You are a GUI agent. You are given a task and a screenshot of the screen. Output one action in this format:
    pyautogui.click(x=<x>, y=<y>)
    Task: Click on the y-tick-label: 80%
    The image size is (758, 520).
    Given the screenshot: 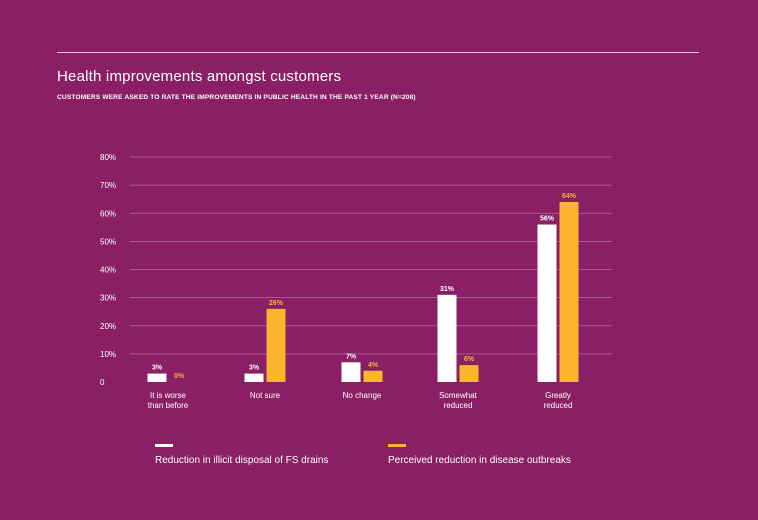 What is the action you would take?
    pyautogui.click(x=108, y=157)
    